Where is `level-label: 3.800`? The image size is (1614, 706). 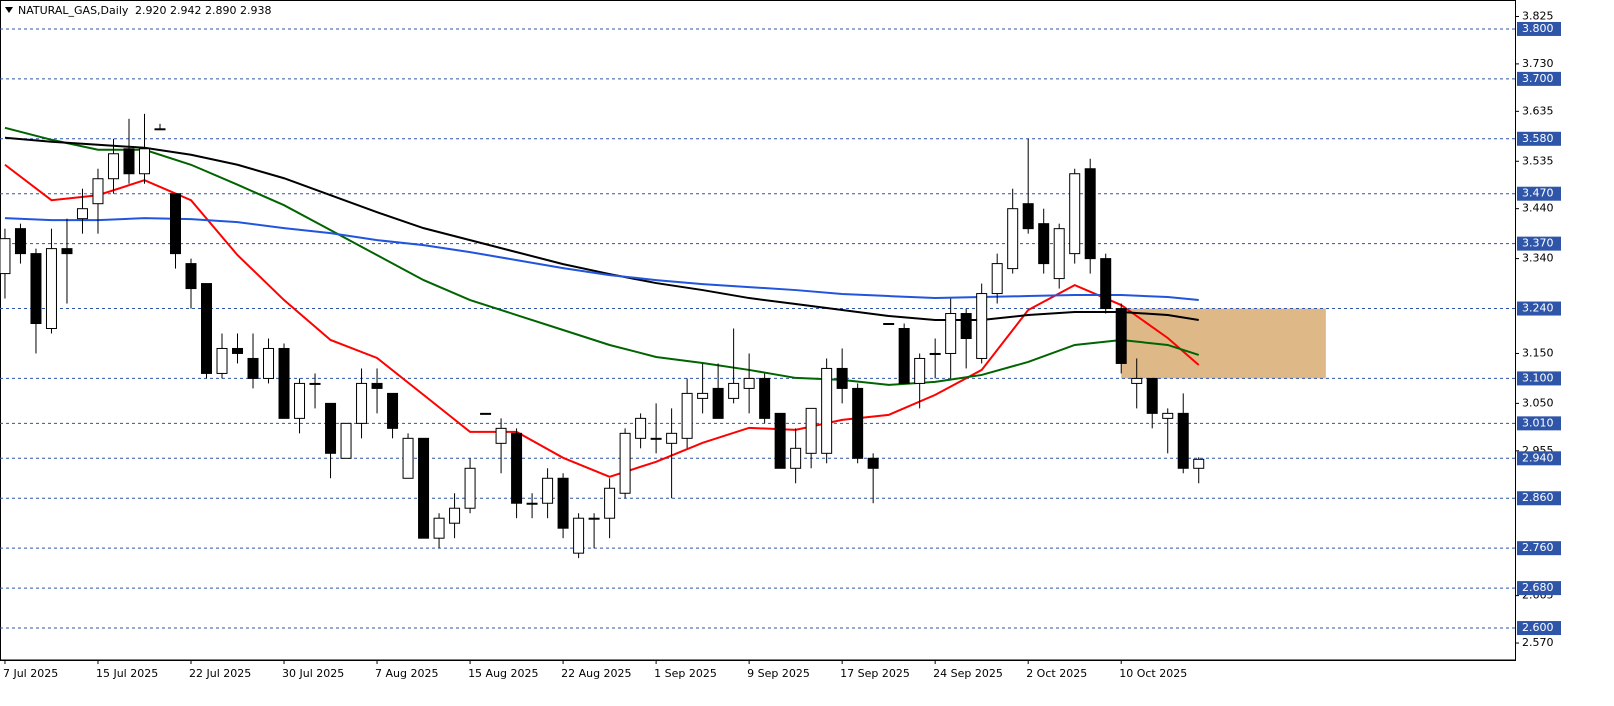
level-label: 3.800 is located at coordinates (1538, 28).